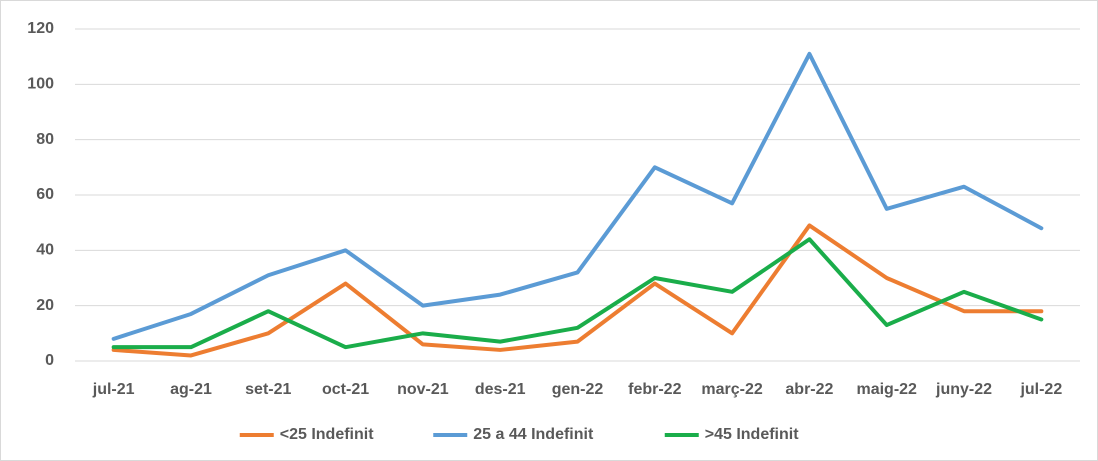 This screenshot has width=1098, height=461. Describe the element at coordinates (45, 305) in the screenshot. I see `y-tick-label: 20` at that location.